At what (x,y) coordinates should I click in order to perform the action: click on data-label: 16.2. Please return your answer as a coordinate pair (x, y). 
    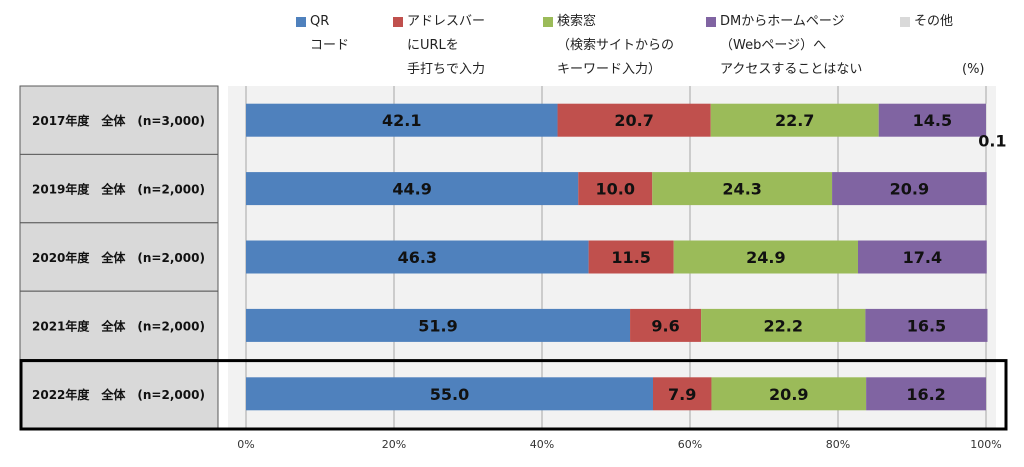
    Looking at the image, I should click on (925, 394).